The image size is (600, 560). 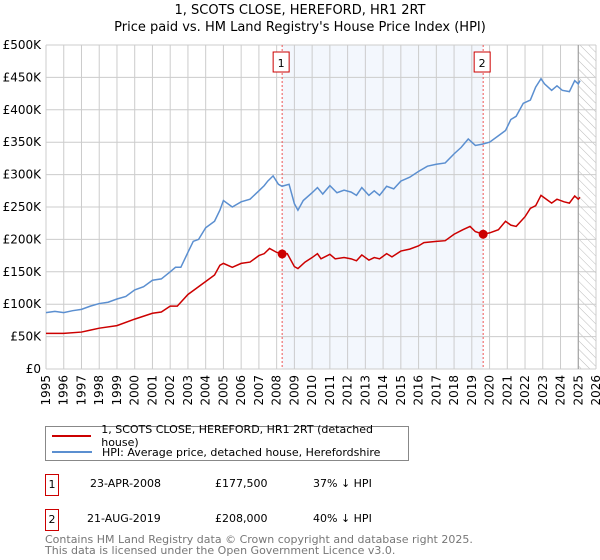 What do you see at coordinates (23, 142) in the screenshot?
I see `y-tick-label: £350K` at bounding box center [23, 142].